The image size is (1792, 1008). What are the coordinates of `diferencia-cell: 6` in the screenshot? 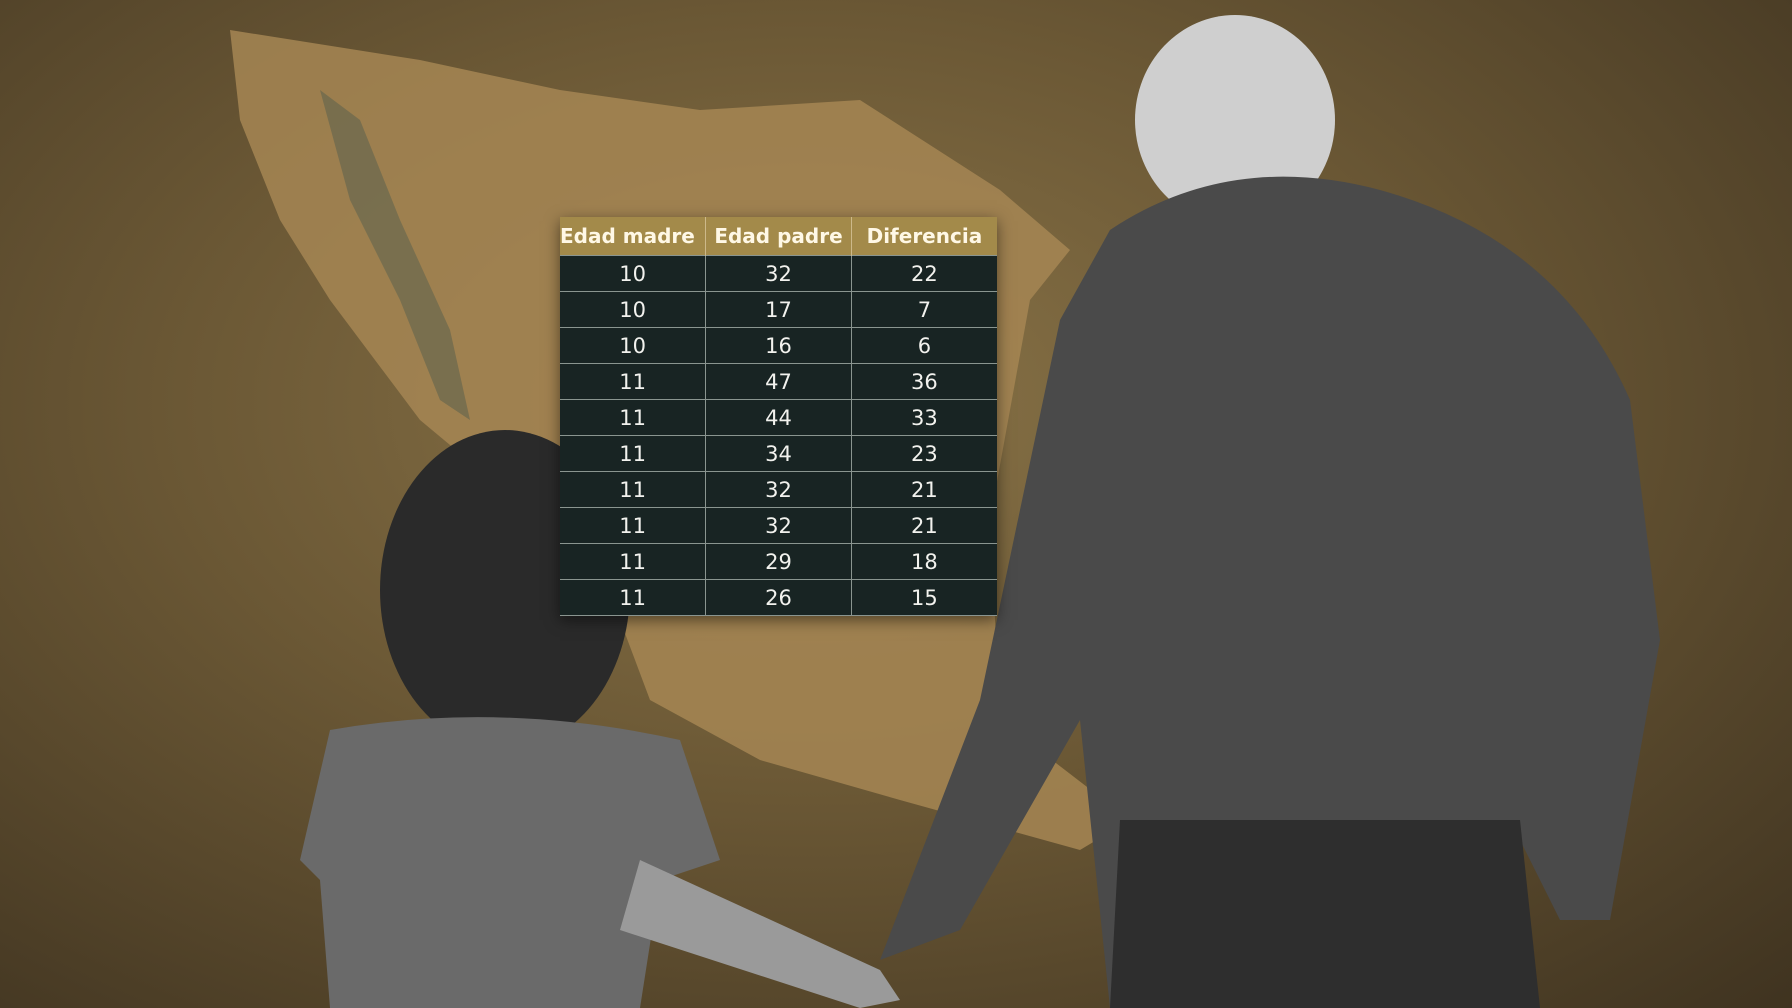 It's located at (924, 345).